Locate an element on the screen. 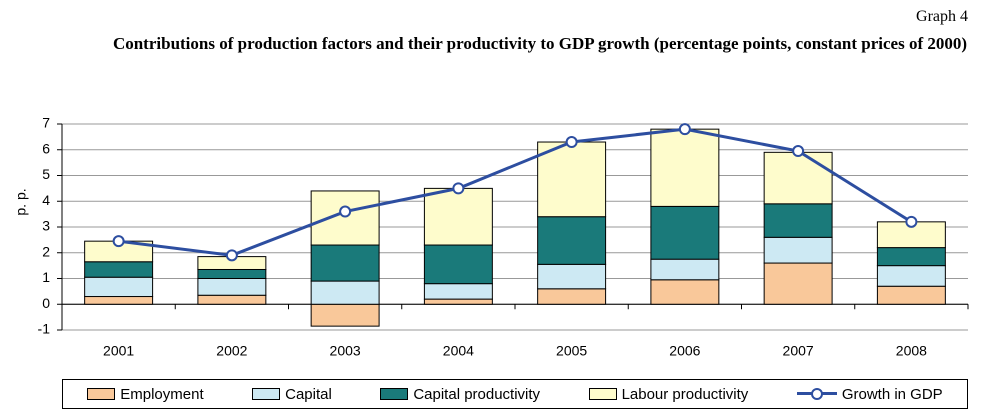  x-tick-label: 2008 is located at coordinates (911, 351).